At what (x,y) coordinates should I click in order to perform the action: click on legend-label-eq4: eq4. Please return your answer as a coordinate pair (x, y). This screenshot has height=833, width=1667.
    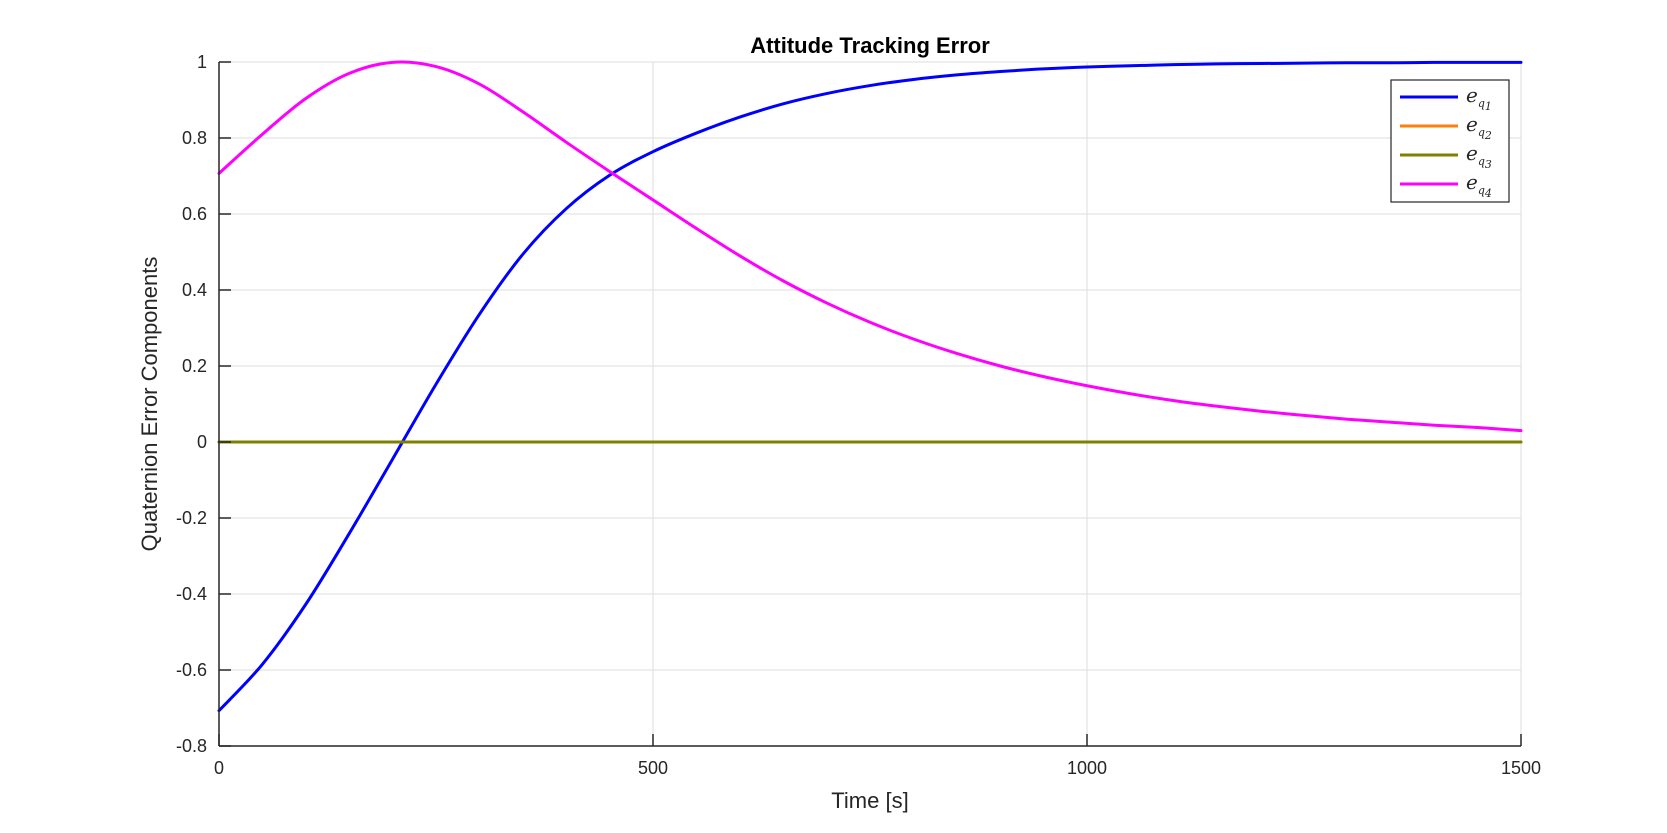
    Looking at the image, I should click on (1479, 185).